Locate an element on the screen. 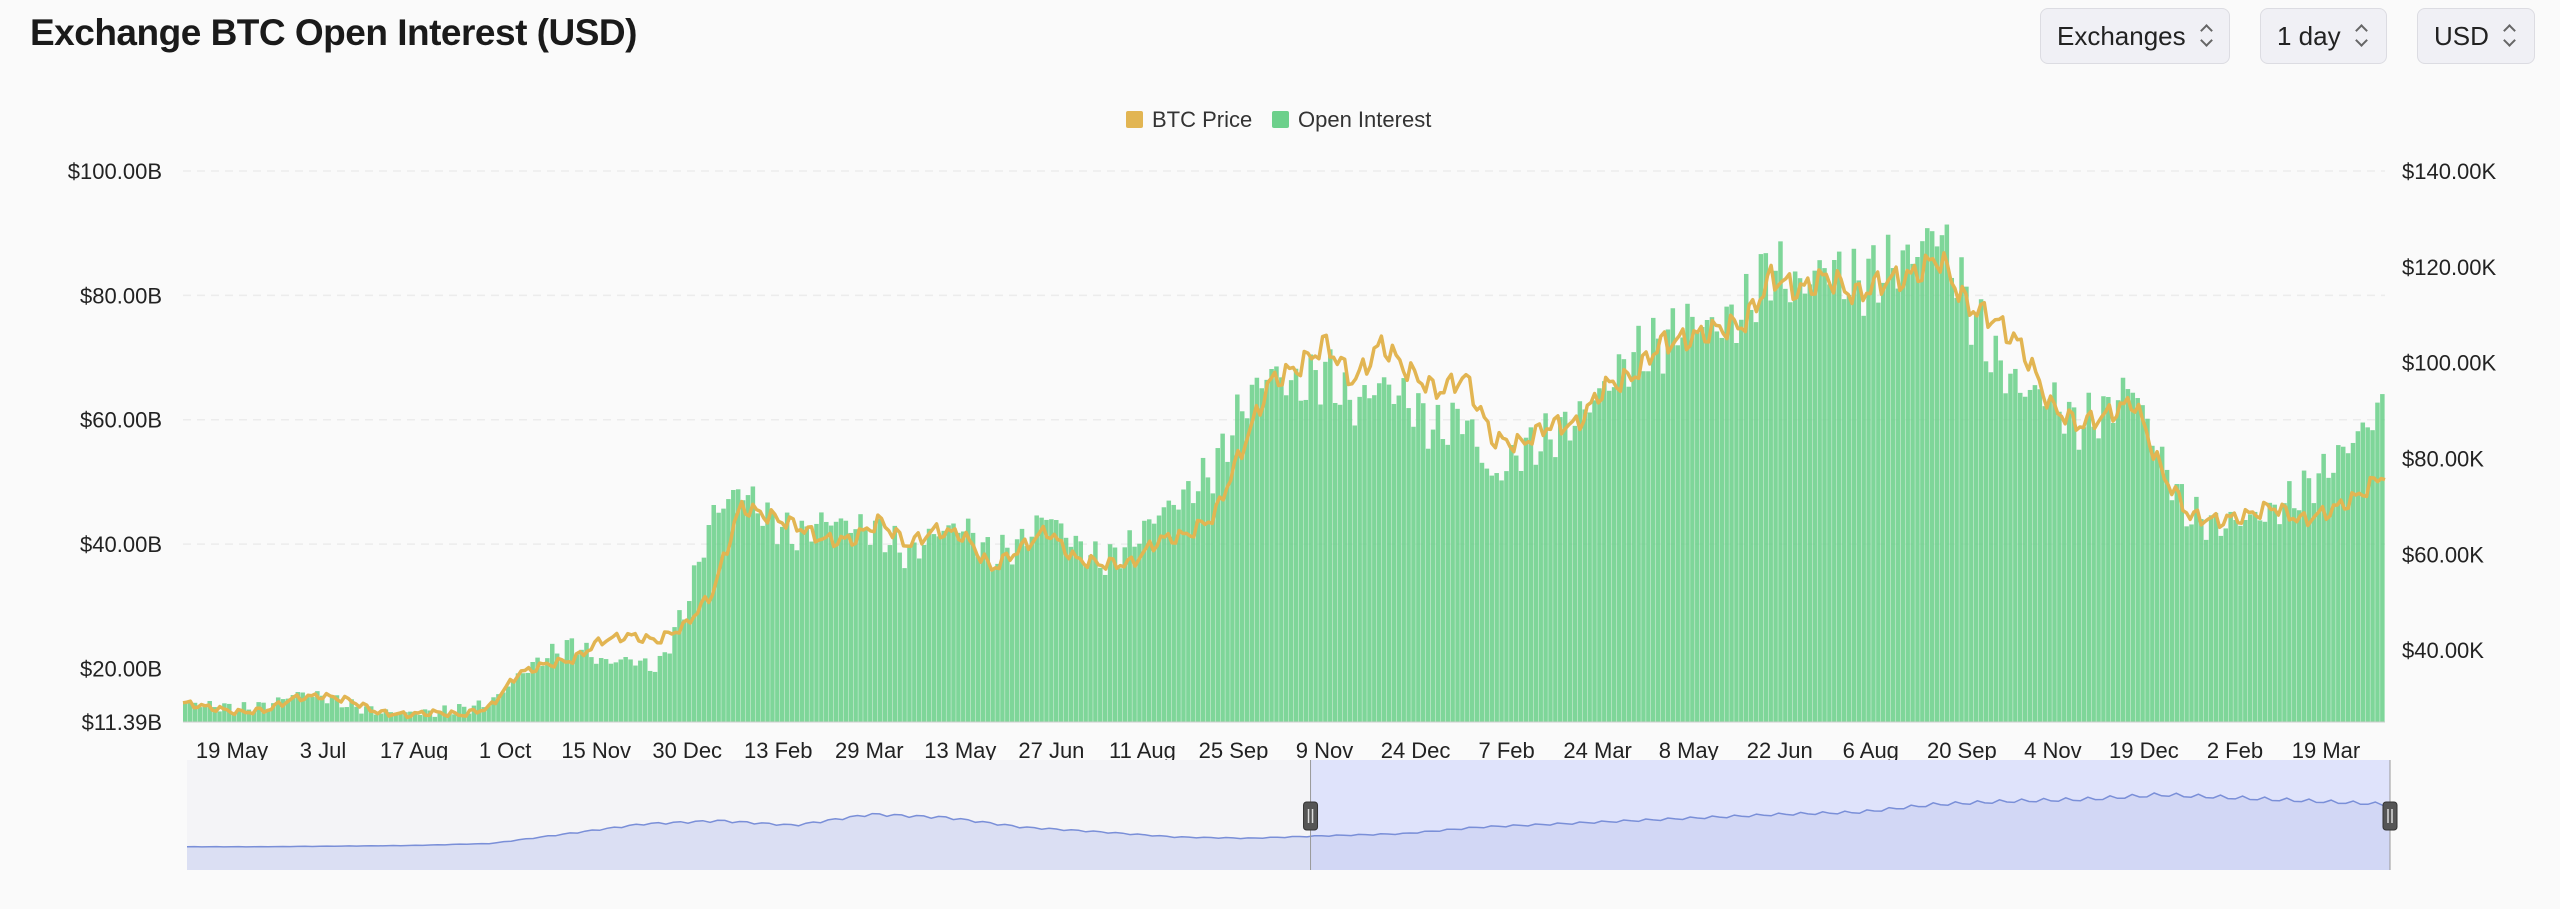 Image resolution: width=2560 pixels, height=909 pixels. currency-select-label: USD is located at coordinates (2461, 35).